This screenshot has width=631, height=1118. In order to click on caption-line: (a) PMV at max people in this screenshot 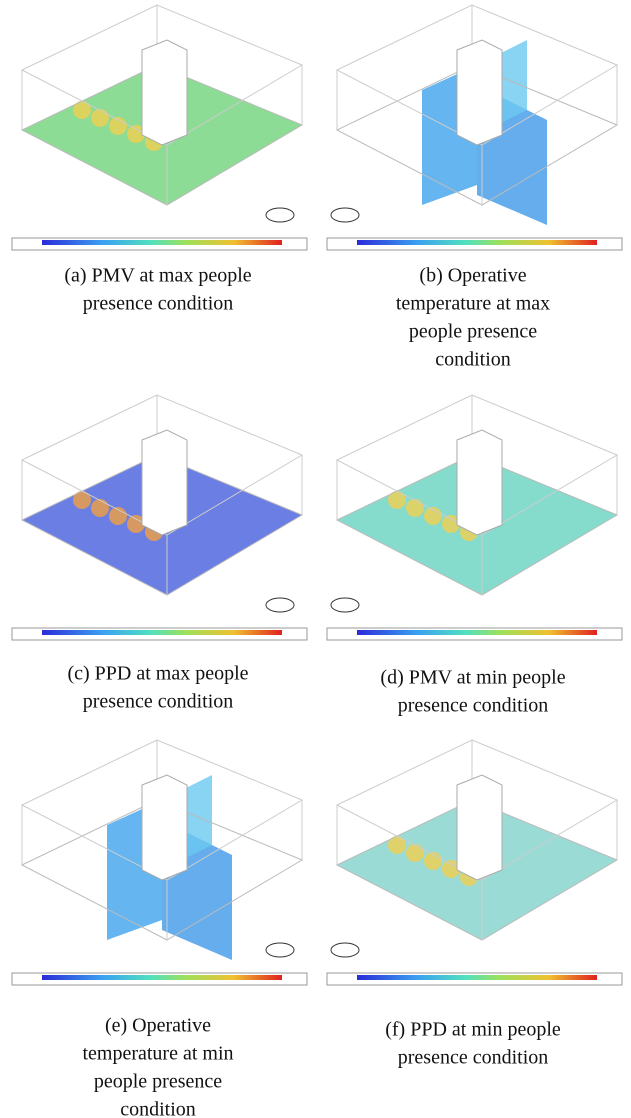, I will do `click(157, 276)`.